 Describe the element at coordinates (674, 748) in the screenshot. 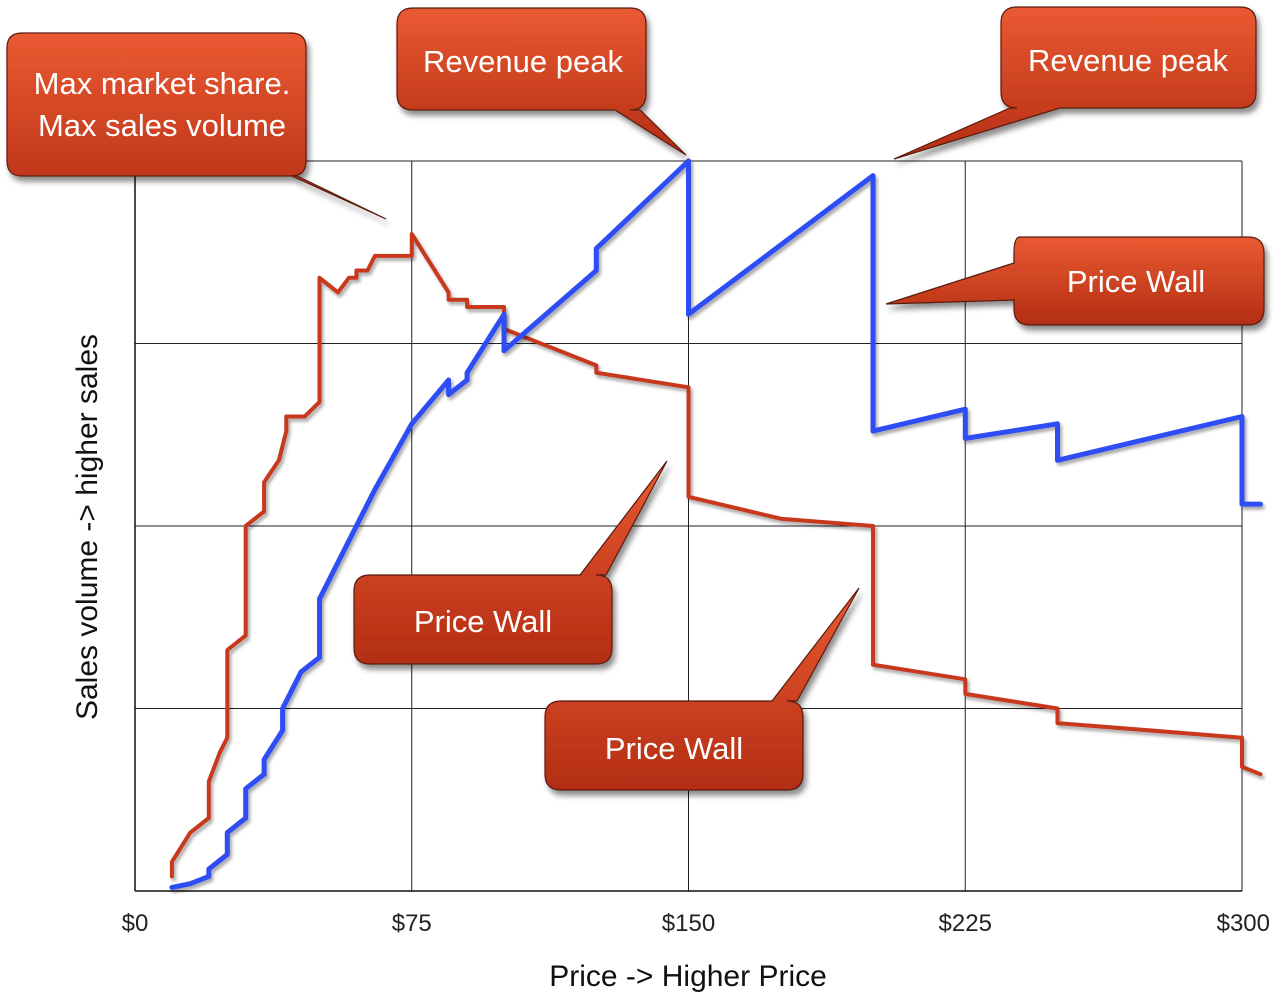

I see `callout-price-wall-3-text: Price Wall` at that location.